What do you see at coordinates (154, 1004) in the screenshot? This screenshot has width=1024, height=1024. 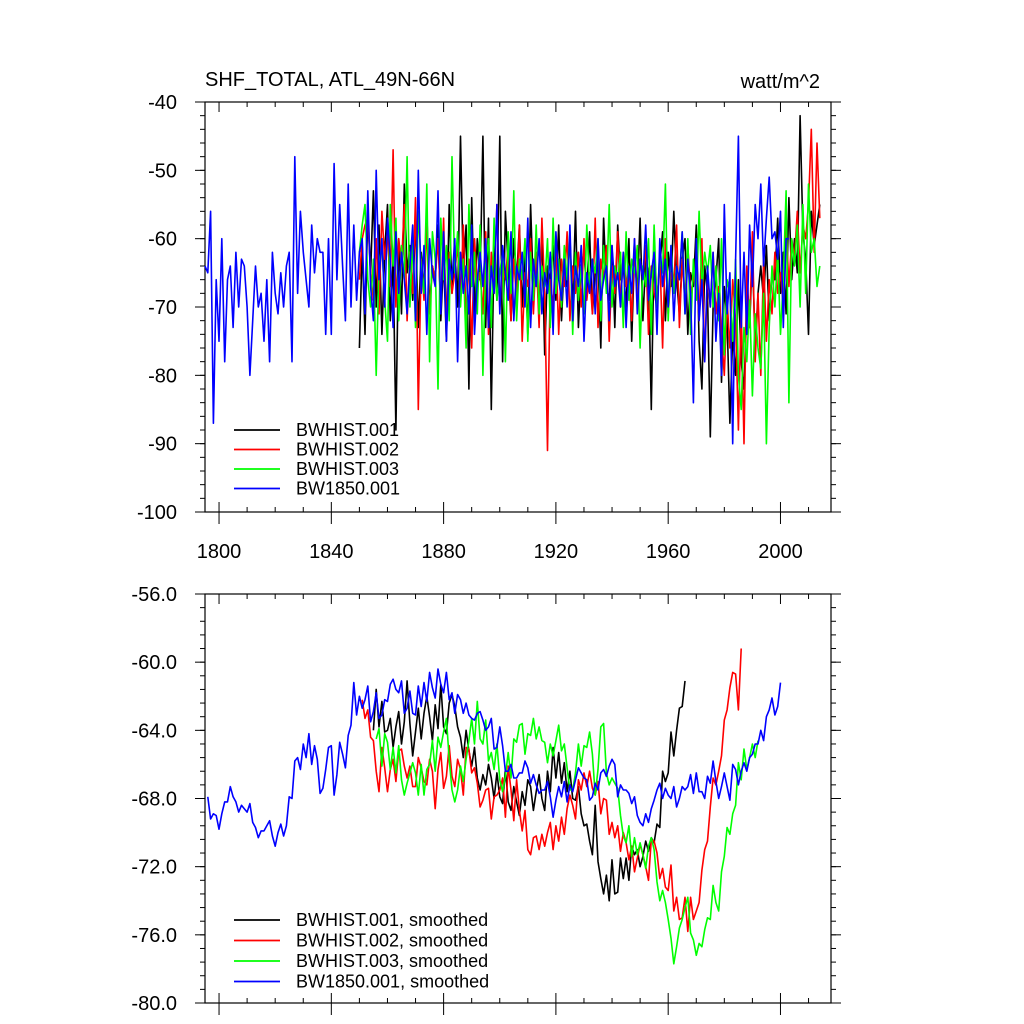 I see `y-tick-label: -80.0` at bounding box center [154, 1004].